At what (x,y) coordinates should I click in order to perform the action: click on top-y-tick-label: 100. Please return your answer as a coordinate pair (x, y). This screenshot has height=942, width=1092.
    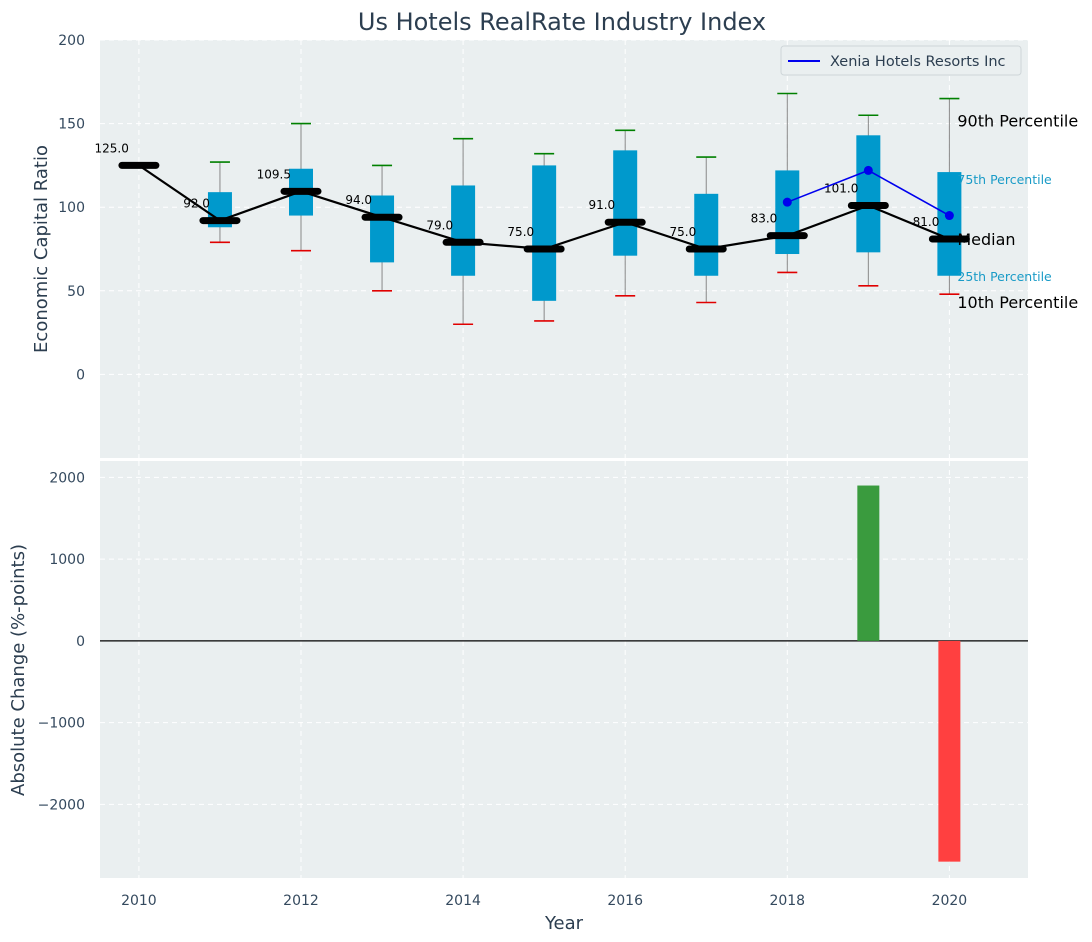
    Looking at the image, I should click on (71, 208).